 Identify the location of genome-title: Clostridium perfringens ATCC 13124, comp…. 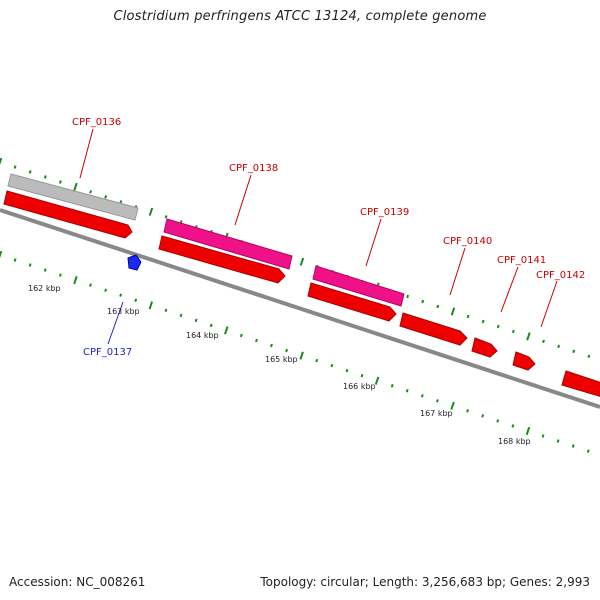
(300, 16).